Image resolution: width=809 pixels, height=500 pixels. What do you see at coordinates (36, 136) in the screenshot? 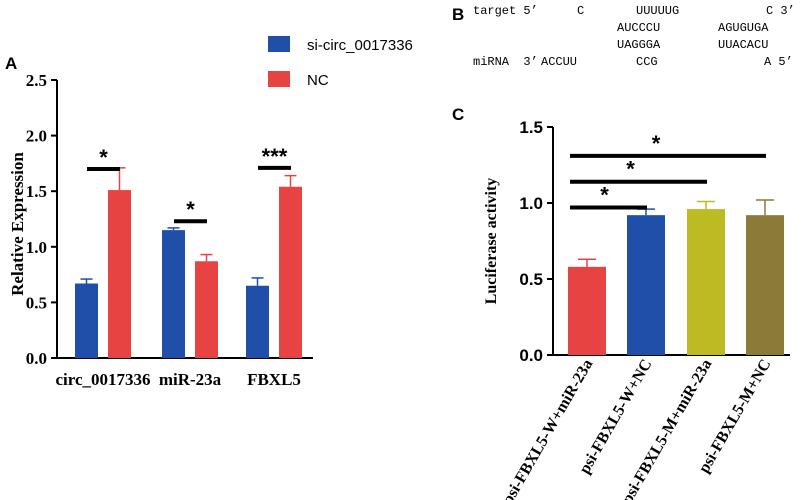
I see `y-tick-label: 2.0` at bounding box center [36, 136].